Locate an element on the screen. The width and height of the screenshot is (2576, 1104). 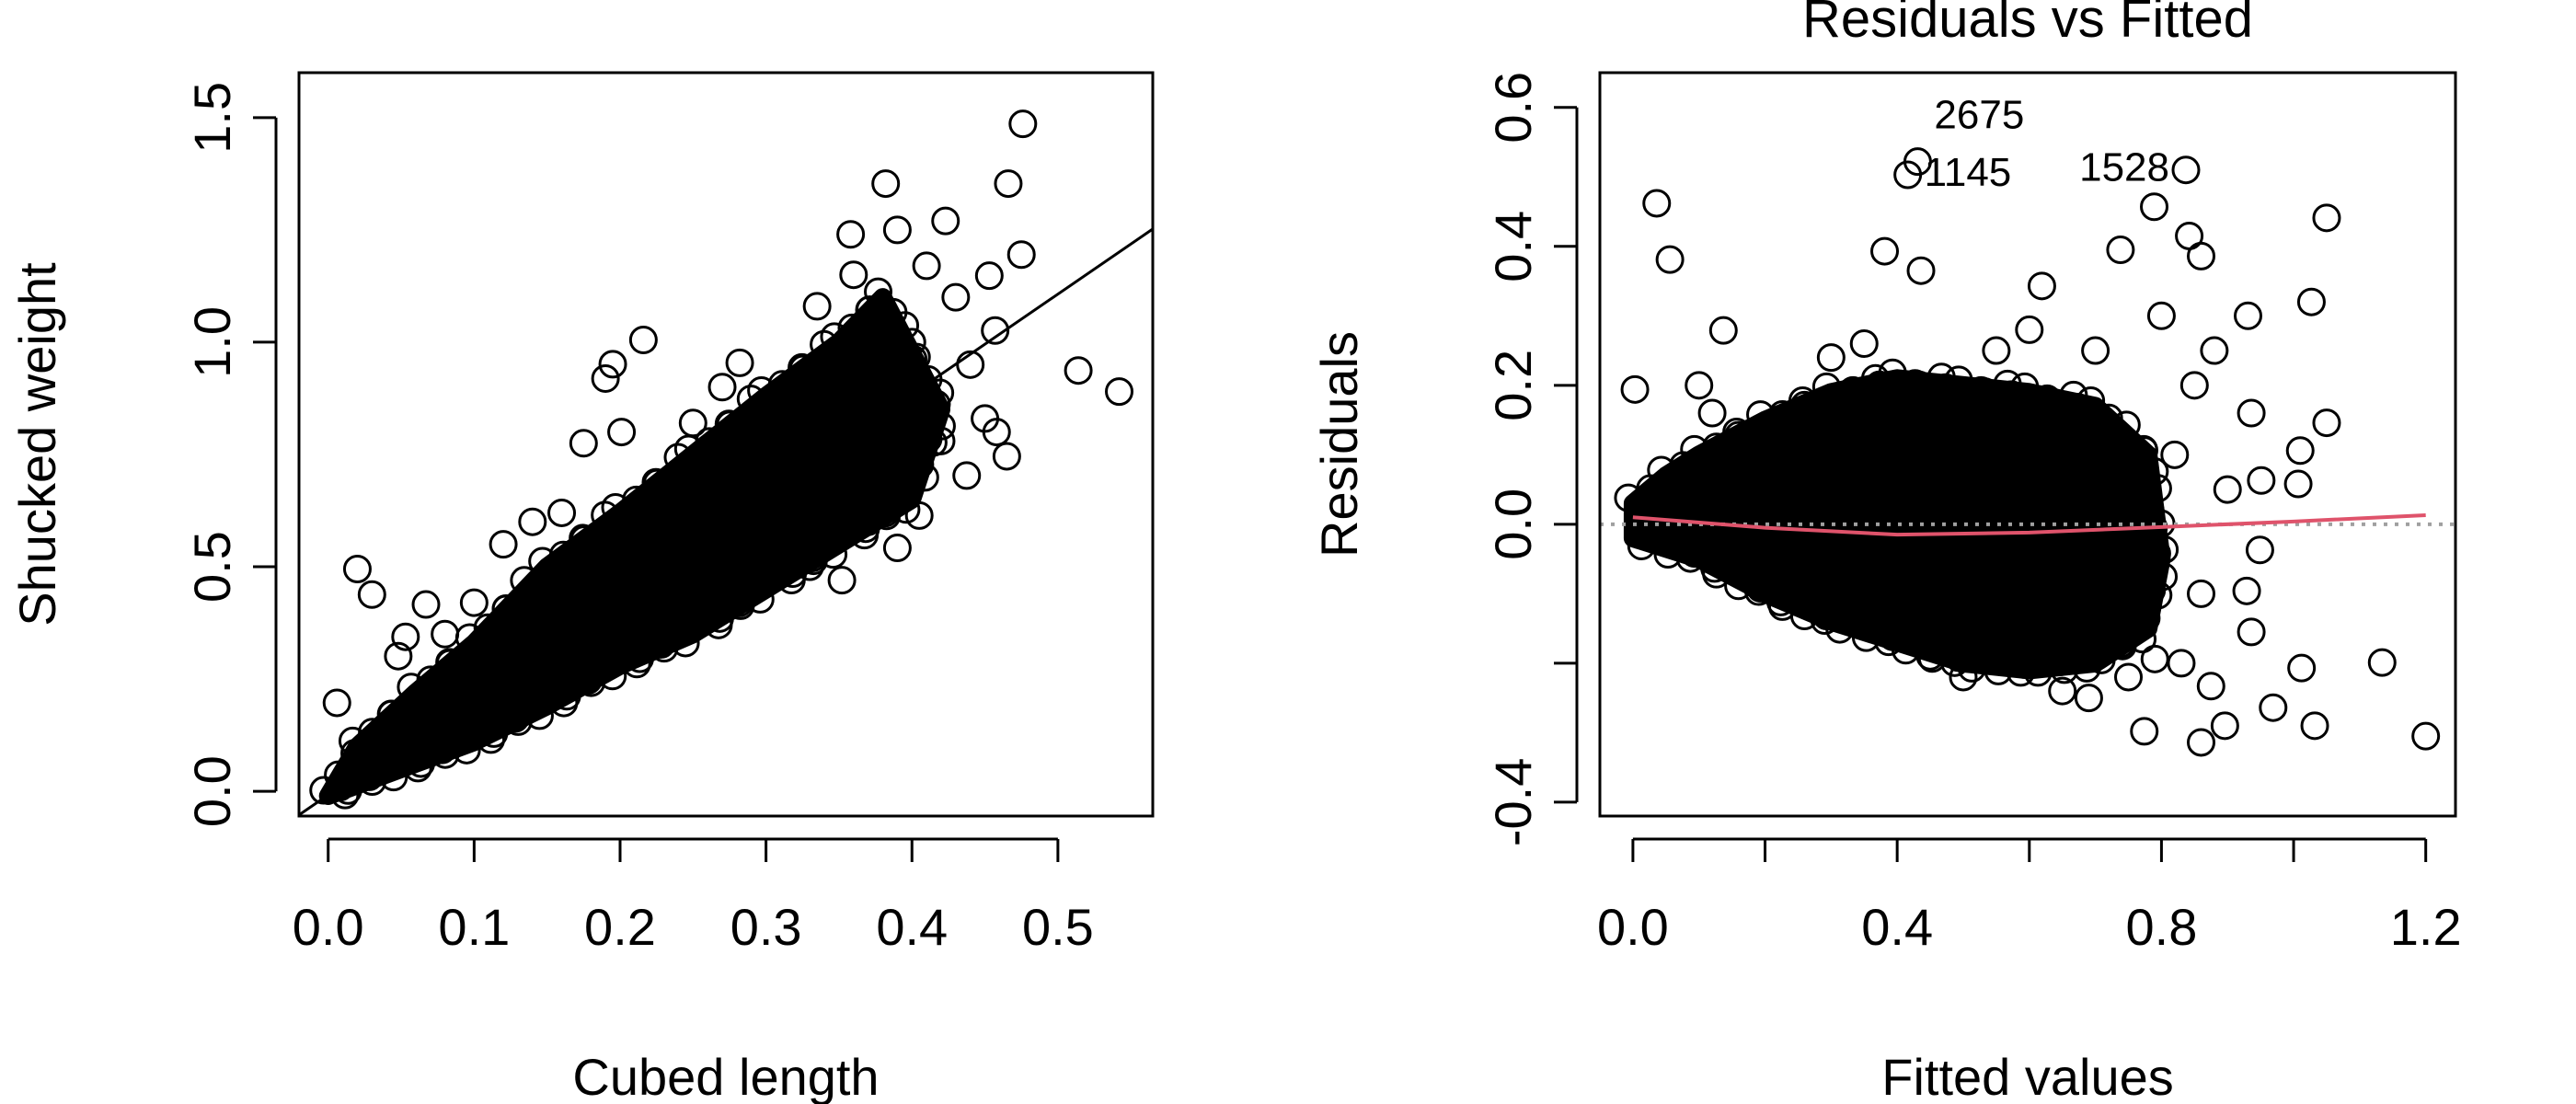
x-tick-label: 0.4 is located at coordinates (1897, 927).